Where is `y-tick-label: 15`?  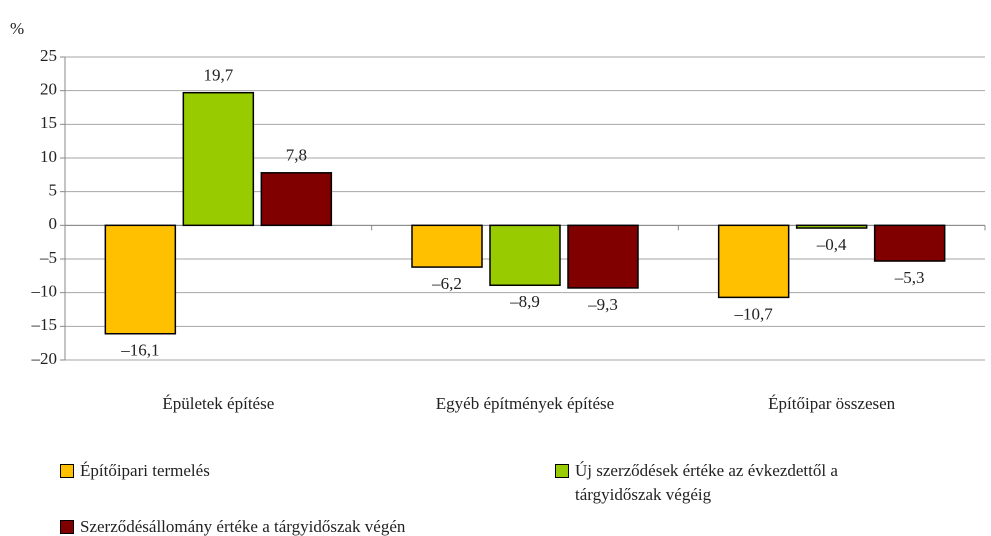
y-tick-label: 15 is located at coordinates (48, 122).